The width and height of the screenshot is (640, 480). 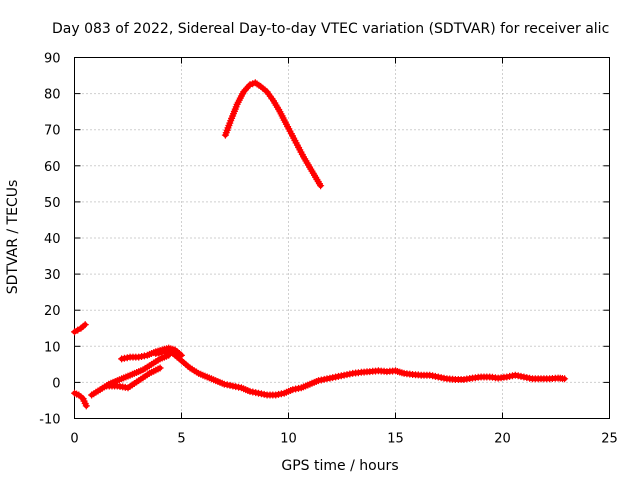 What do you see at coordinates (52, 59) in the screenshot?
I see `y-tick-label: 90` at bounding box center [52, 59].